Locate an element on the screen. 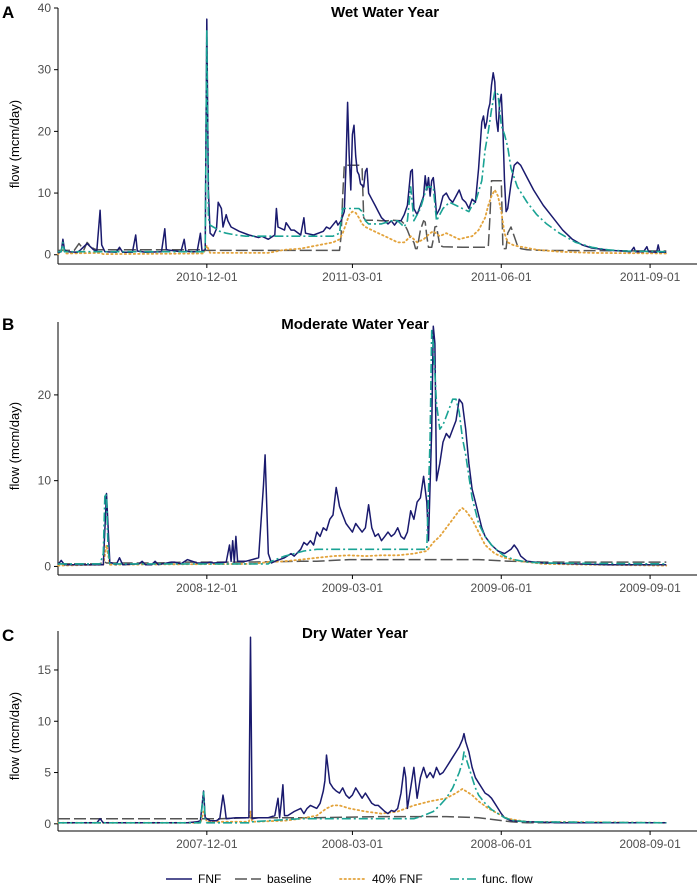  panel-a-x-tick-label: 2010-12-01 is located at coordinates (207, 277).